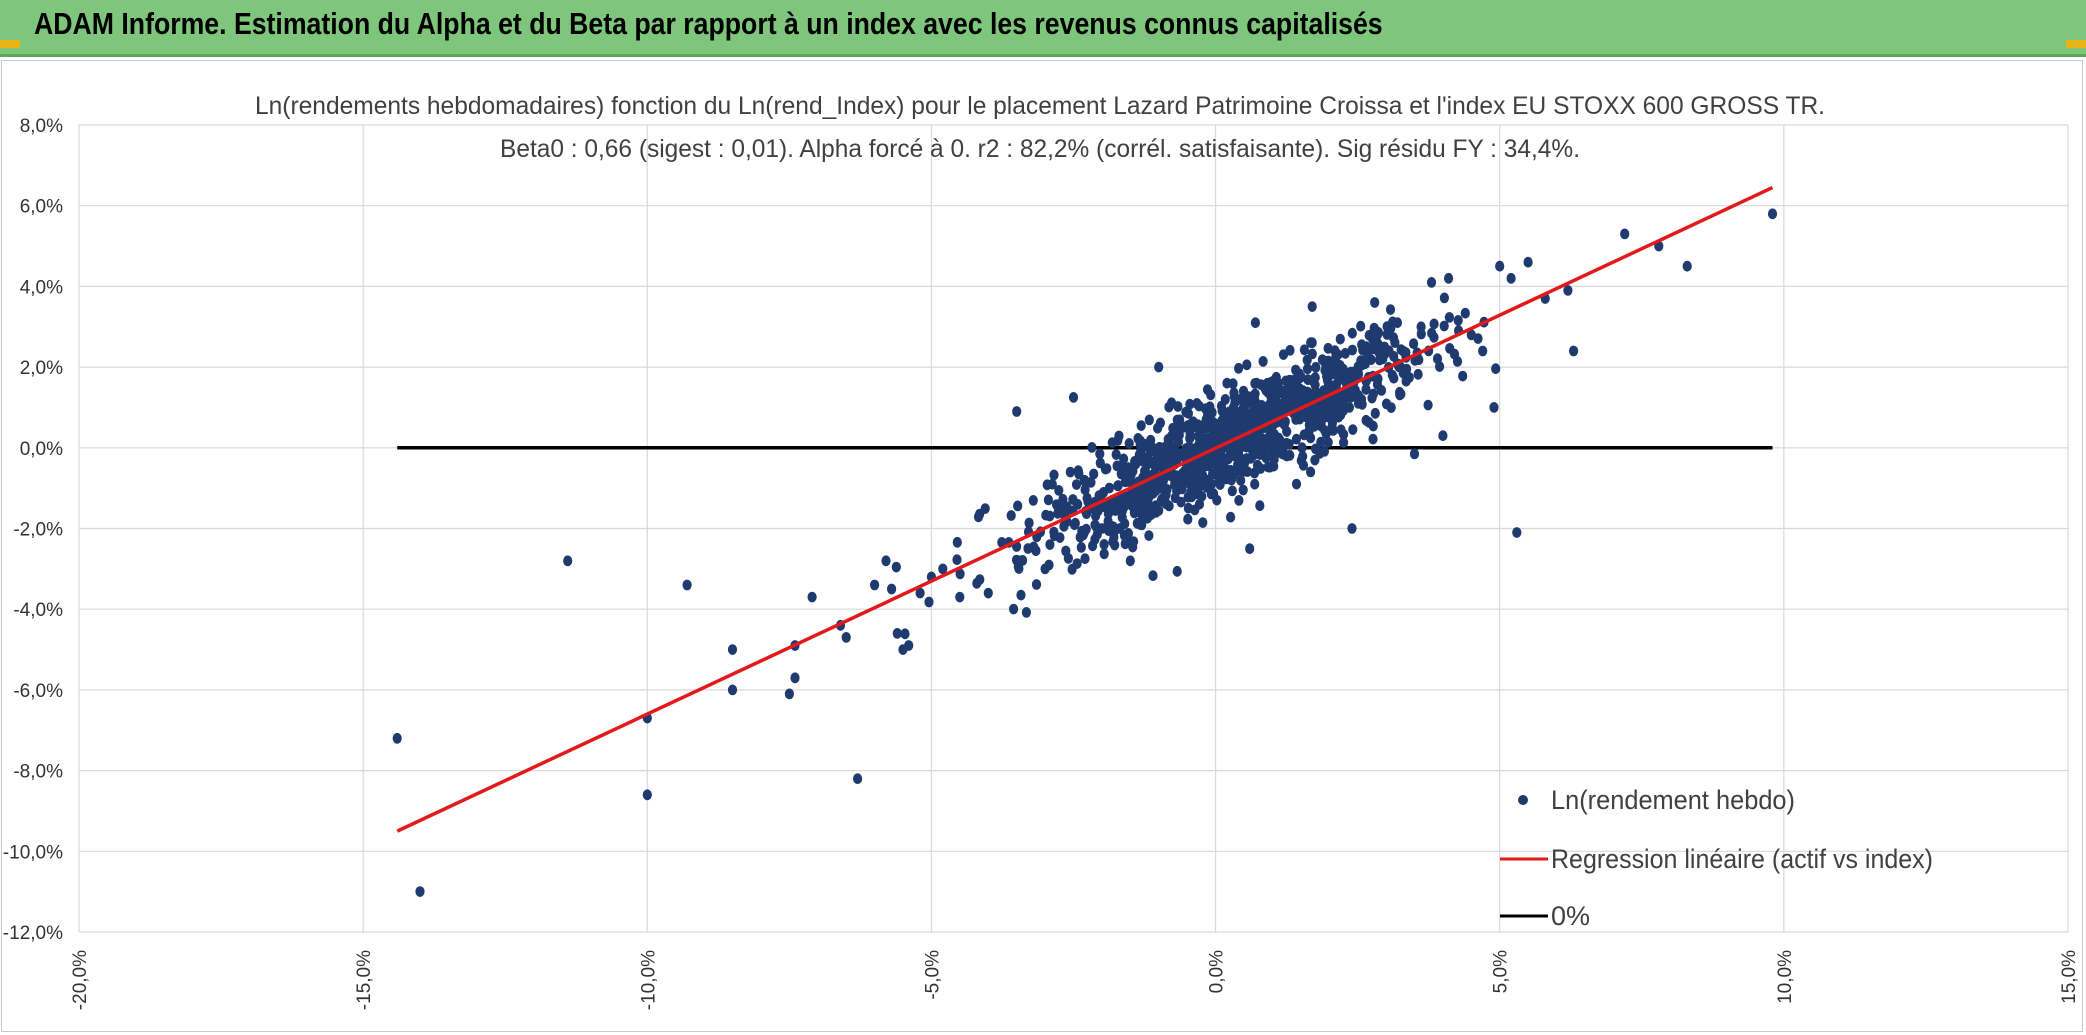  What do you see at coordinates (10, 44) in the screenshot?
I see `header-corner-left` at bounding box center [10, 44].